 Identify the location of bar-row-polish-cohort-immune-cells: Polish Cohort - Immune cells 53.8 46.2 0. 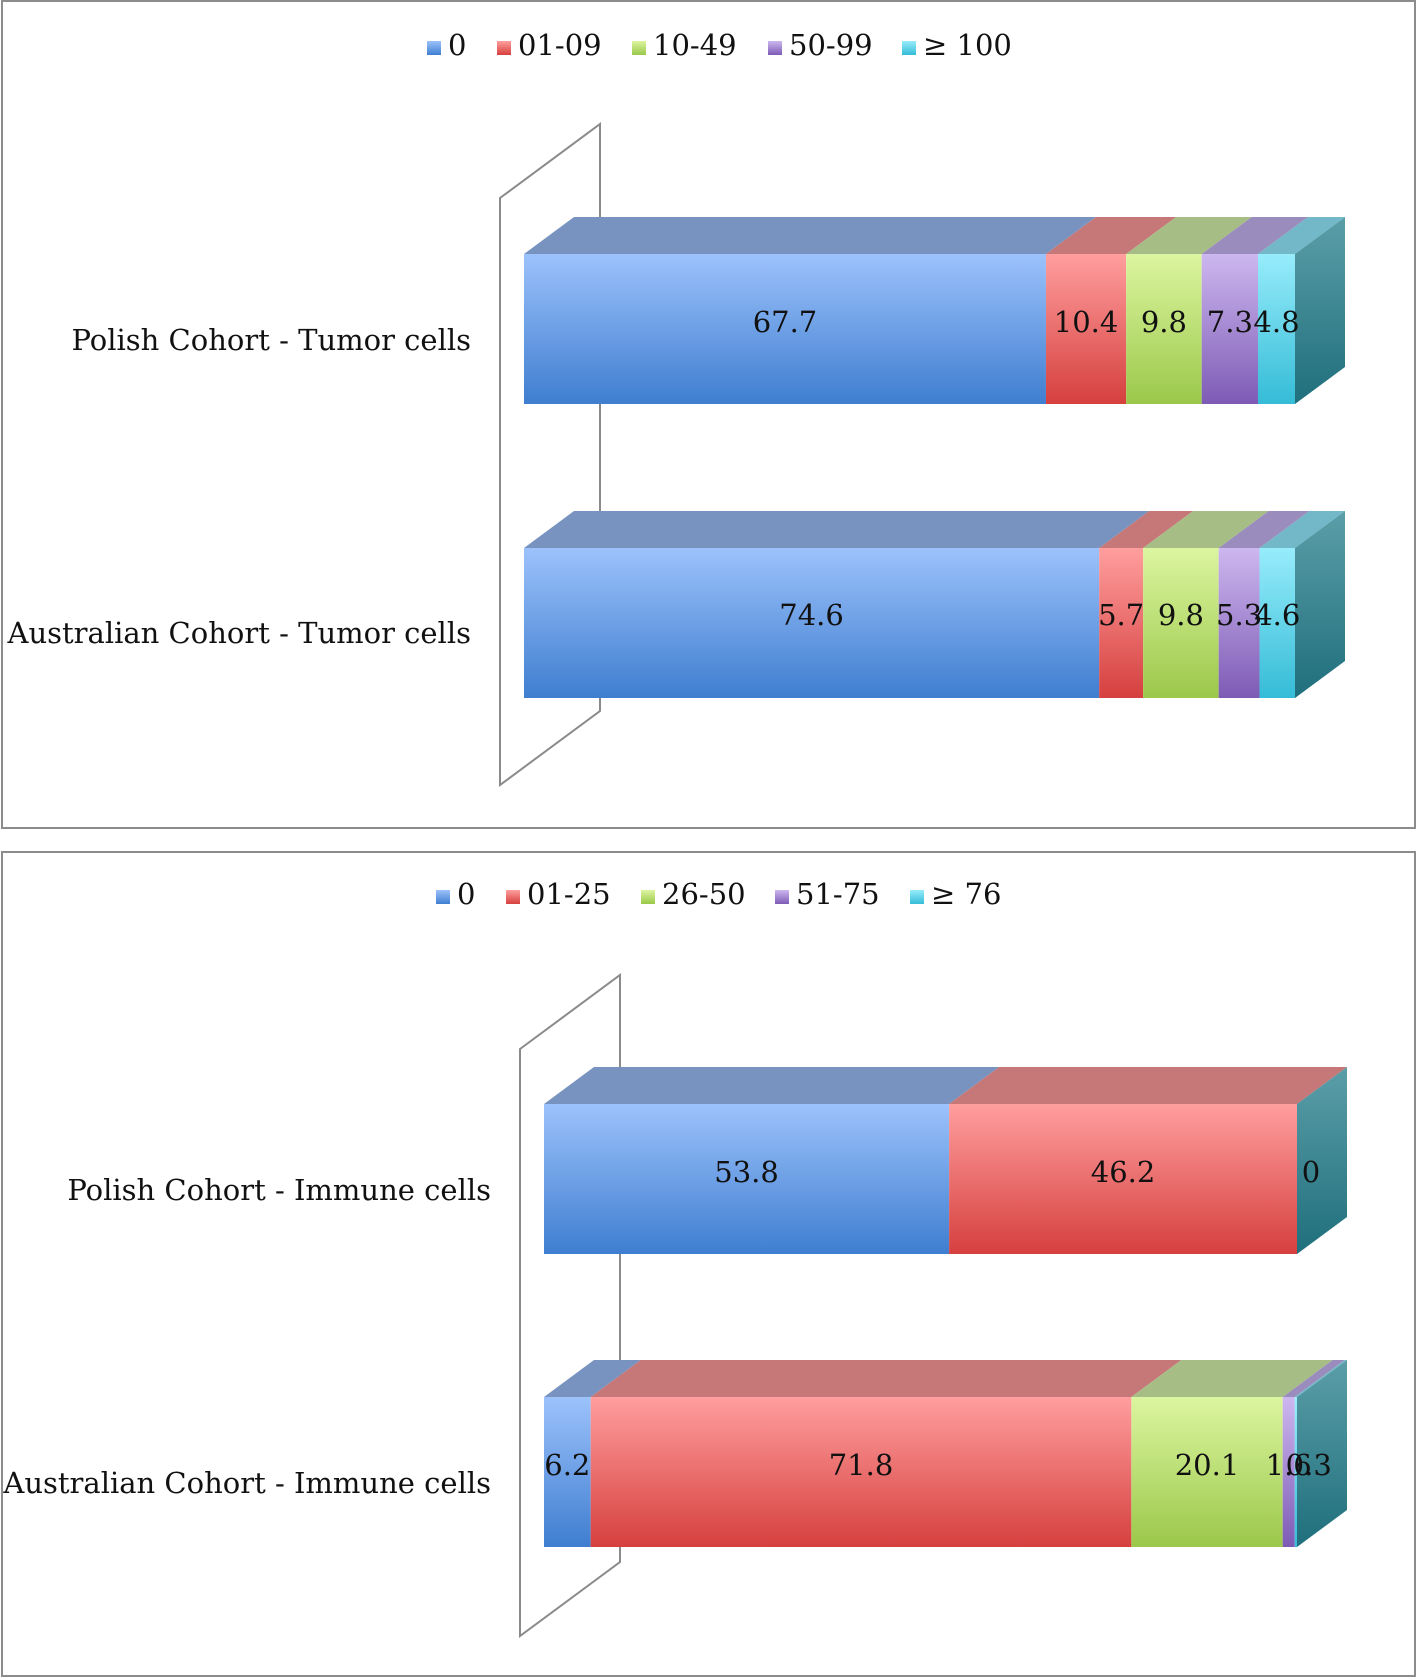
(707, 1160).